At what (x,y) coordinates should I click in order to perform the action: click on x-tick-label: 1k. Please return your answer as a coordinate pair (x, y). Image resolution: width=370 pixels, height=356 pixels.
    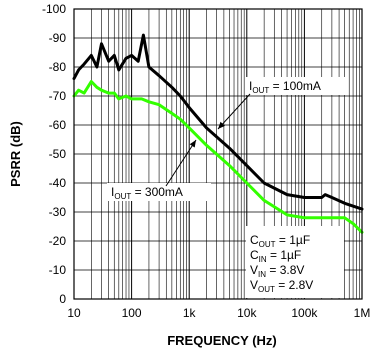
    Looking at the image, I should click on (190, 313).